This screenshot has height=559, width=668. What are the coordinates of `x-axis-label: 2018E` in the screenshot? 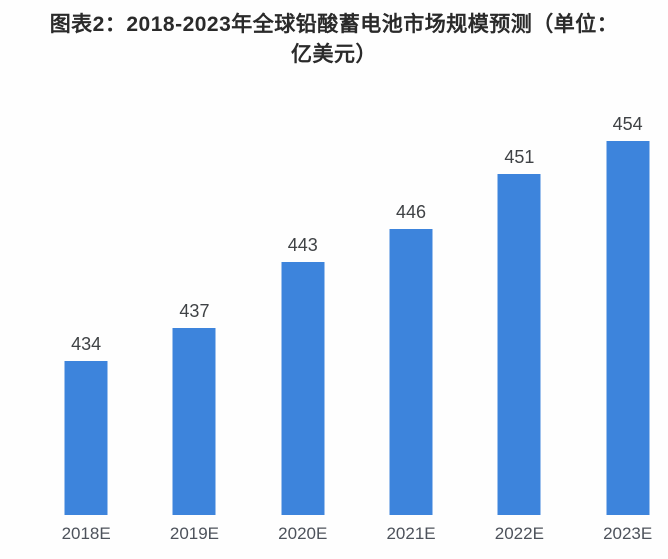 It's located at (86, 533).